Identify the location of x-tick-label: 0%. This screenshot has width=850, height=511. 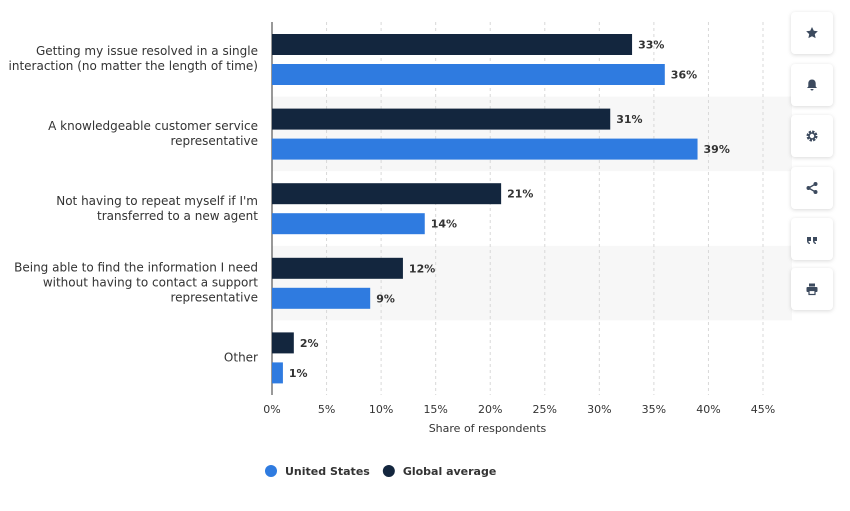
(271, 409).